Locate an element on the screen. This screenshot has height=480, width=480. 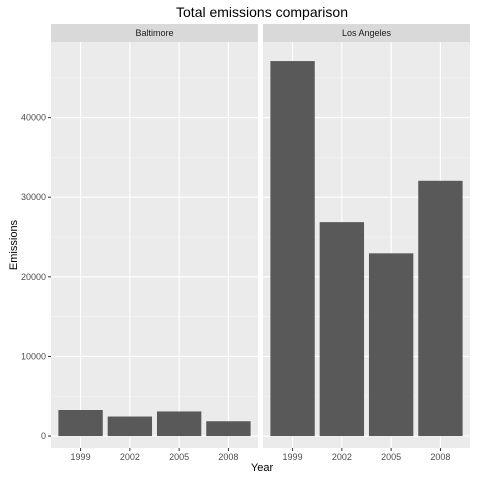
y-axis: 0 10000 20000 30000 40000 is located at coordinates (36, 277).